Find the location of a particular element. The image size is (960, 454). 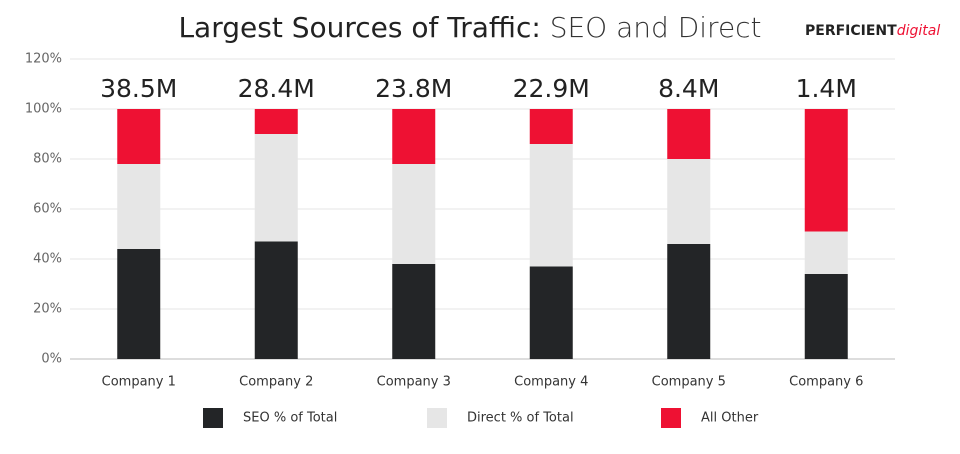

y-tick-label: 0% is located at coordinates (51, 359).